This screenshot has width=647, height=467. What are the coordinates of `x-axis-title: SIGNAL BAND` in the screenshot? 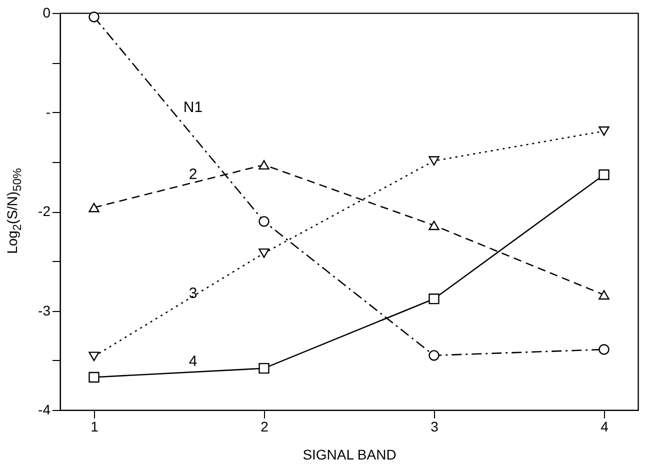 It's located at (349, 454).